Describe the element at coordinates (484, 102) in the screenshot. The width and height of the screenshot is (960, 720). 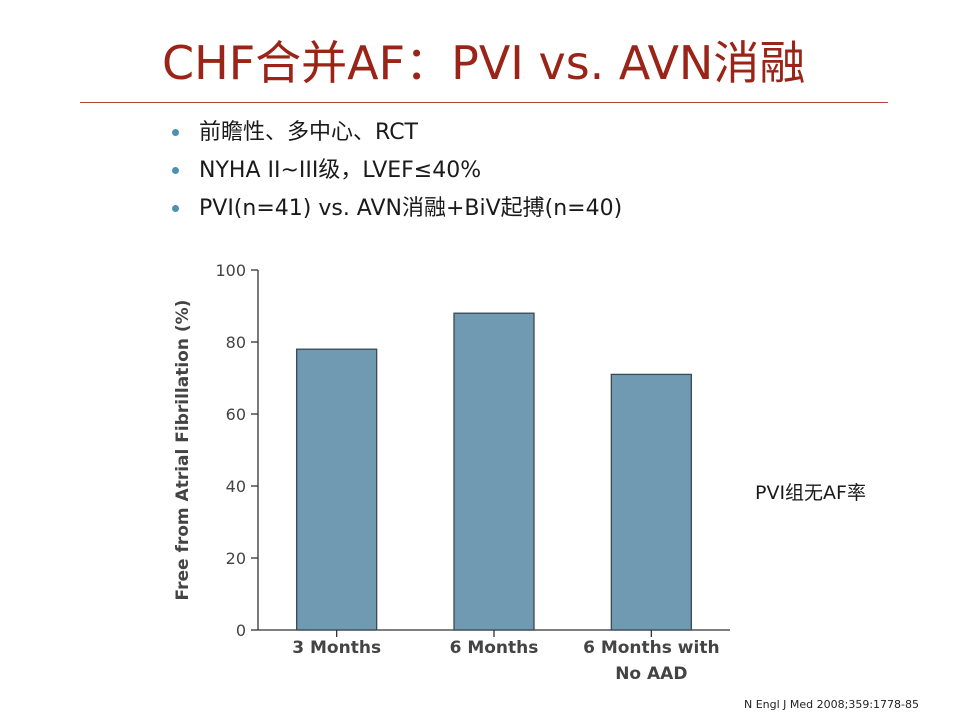
I see `title-divider` at that location.